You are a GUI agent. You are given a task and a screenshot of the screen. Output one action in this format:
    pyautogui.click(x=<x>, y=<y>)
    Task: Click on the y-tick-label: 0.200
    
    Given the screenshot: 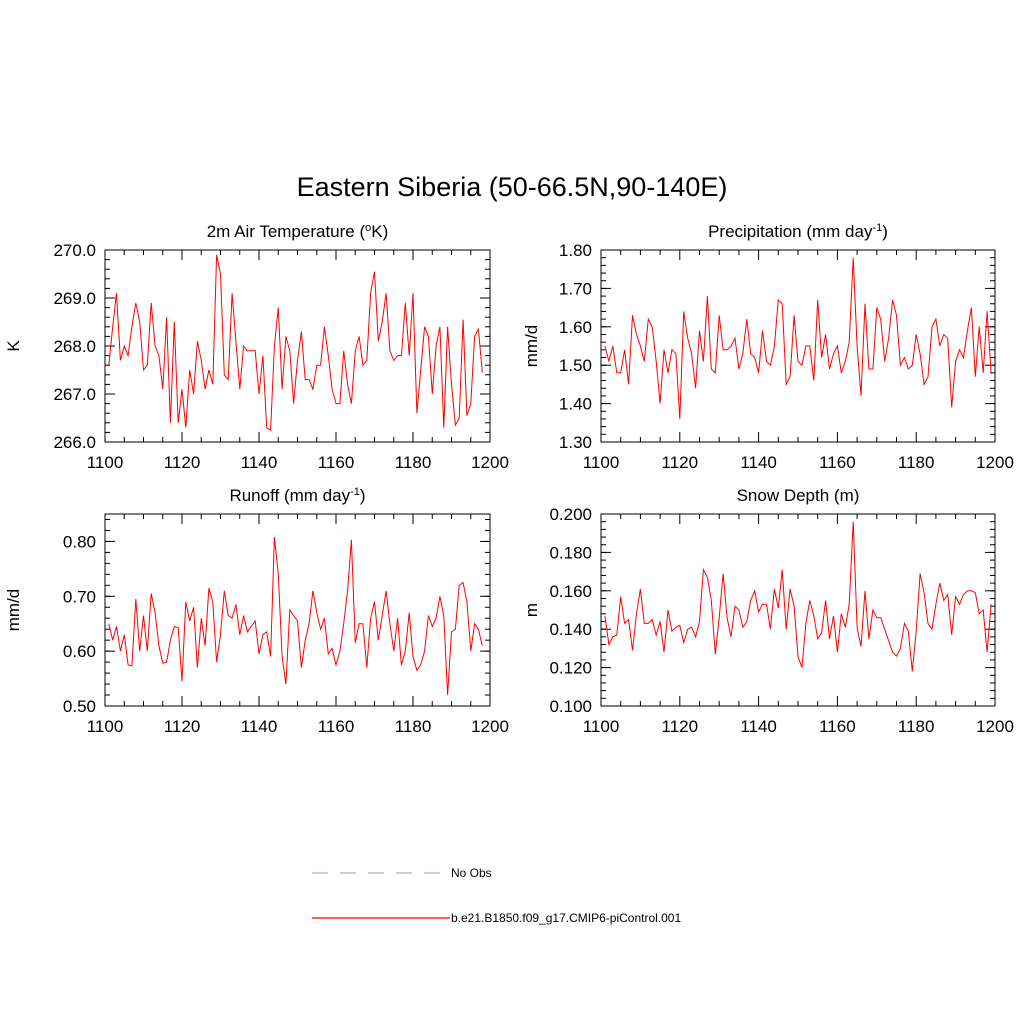 What is the action you would take?
    pyautogui.click(x=570, y=514)
    